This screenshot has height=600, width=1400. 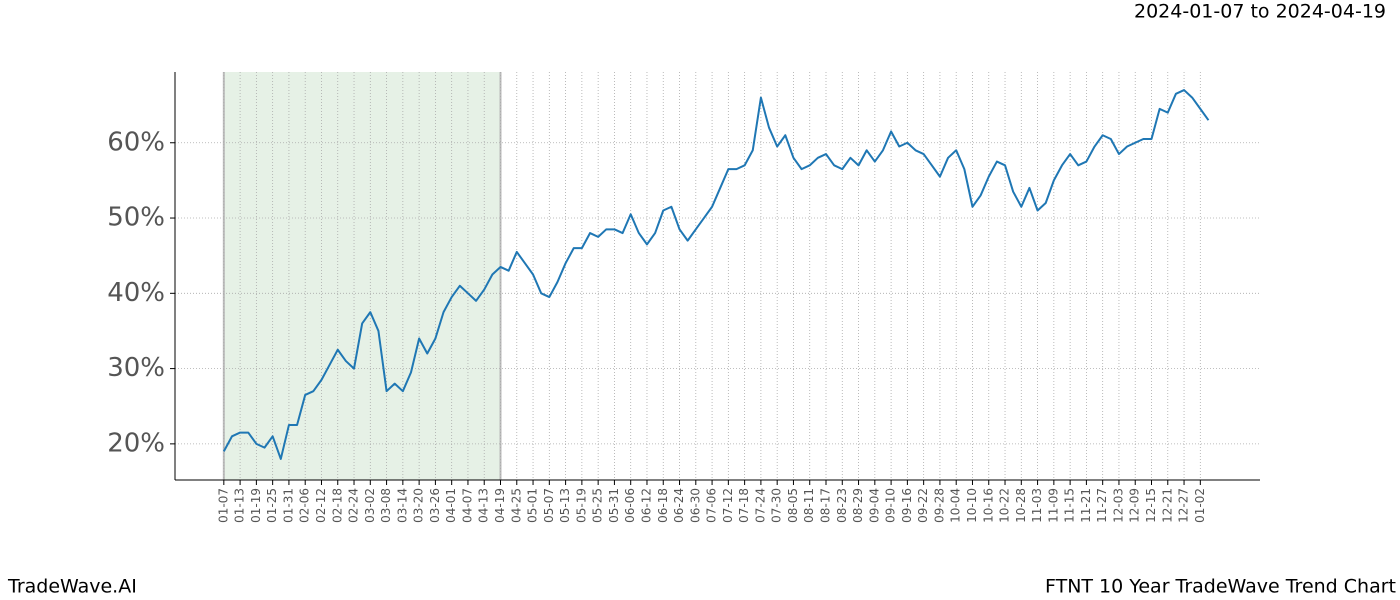 I want to click on x-tick-label: 01-02, so click(x=1200, y=505).